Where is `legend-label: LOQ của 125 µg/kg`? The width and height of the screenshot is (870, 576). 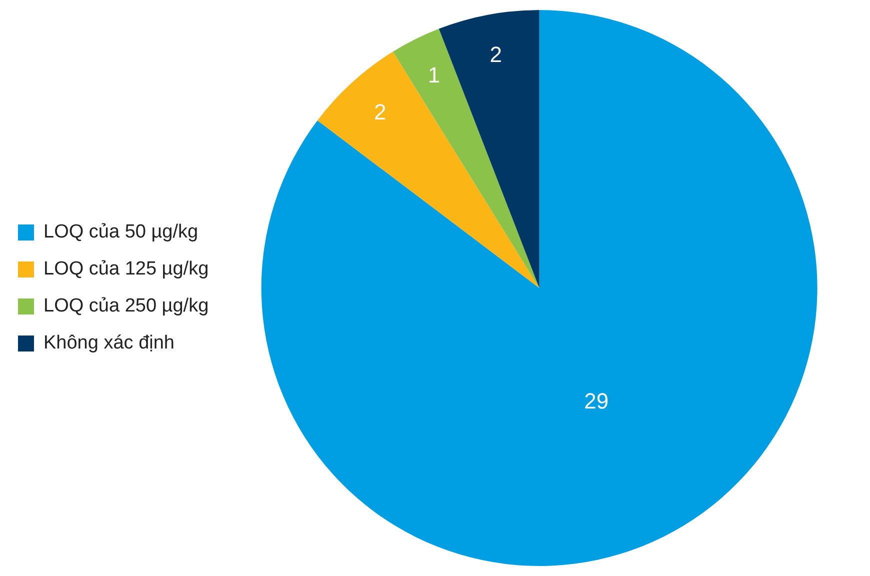 legend-label: LOQ của 125 µg/kg is located at coordinates (126, 269).